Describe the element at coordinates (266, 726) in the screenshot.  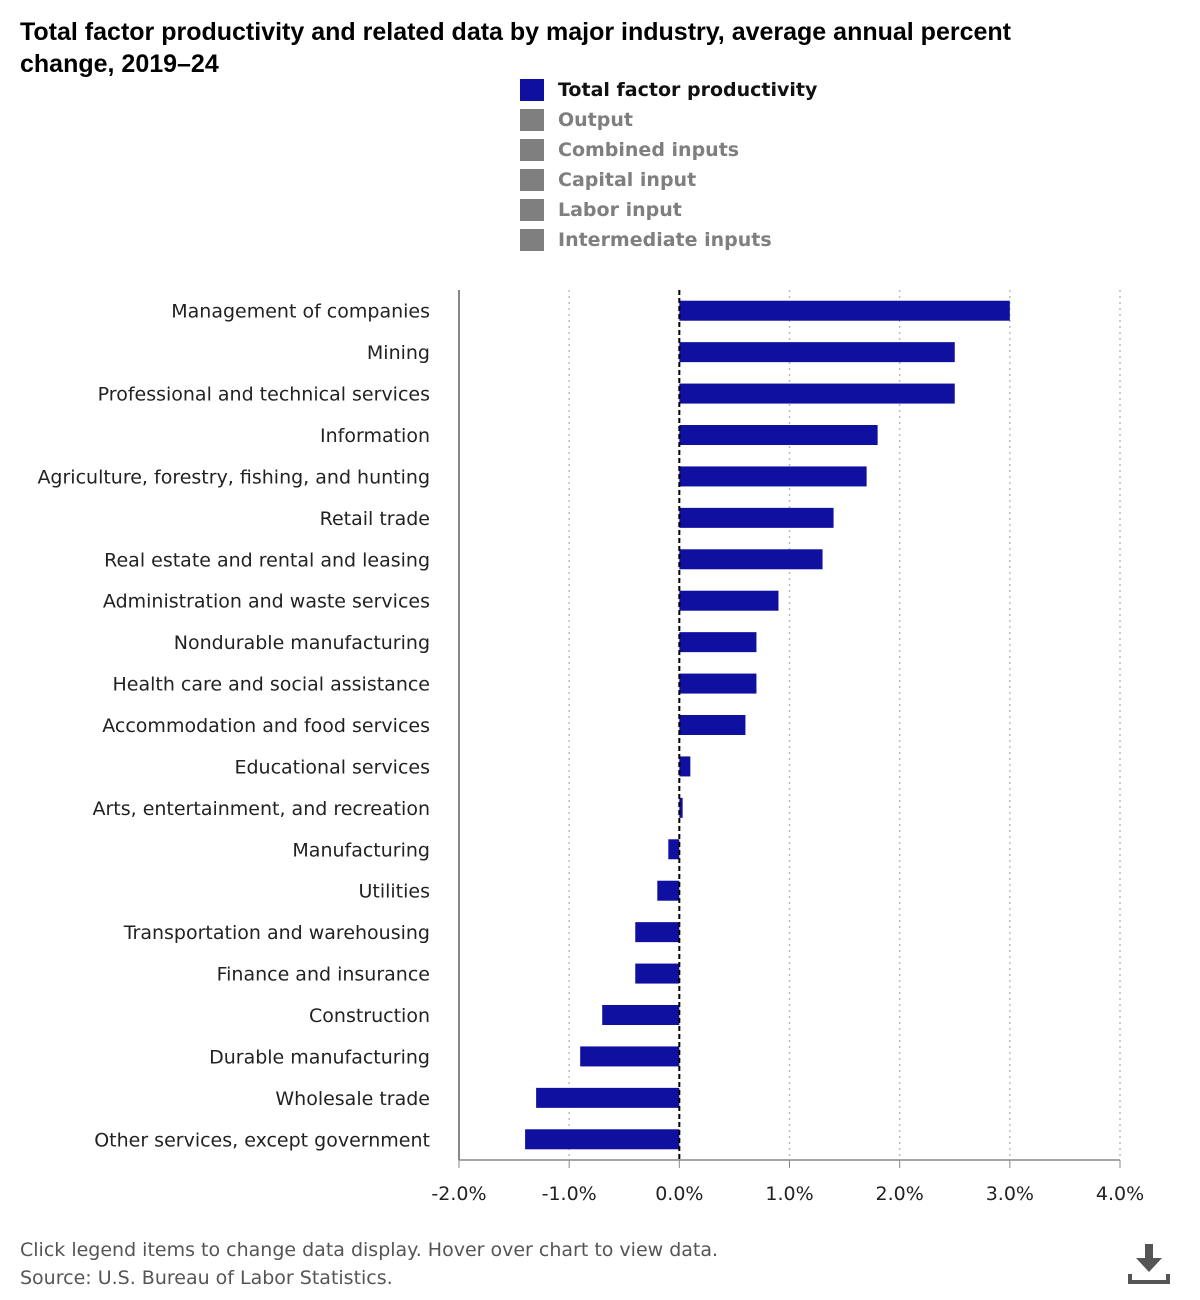
I see `category-label: Accommodation and food services` at that location.